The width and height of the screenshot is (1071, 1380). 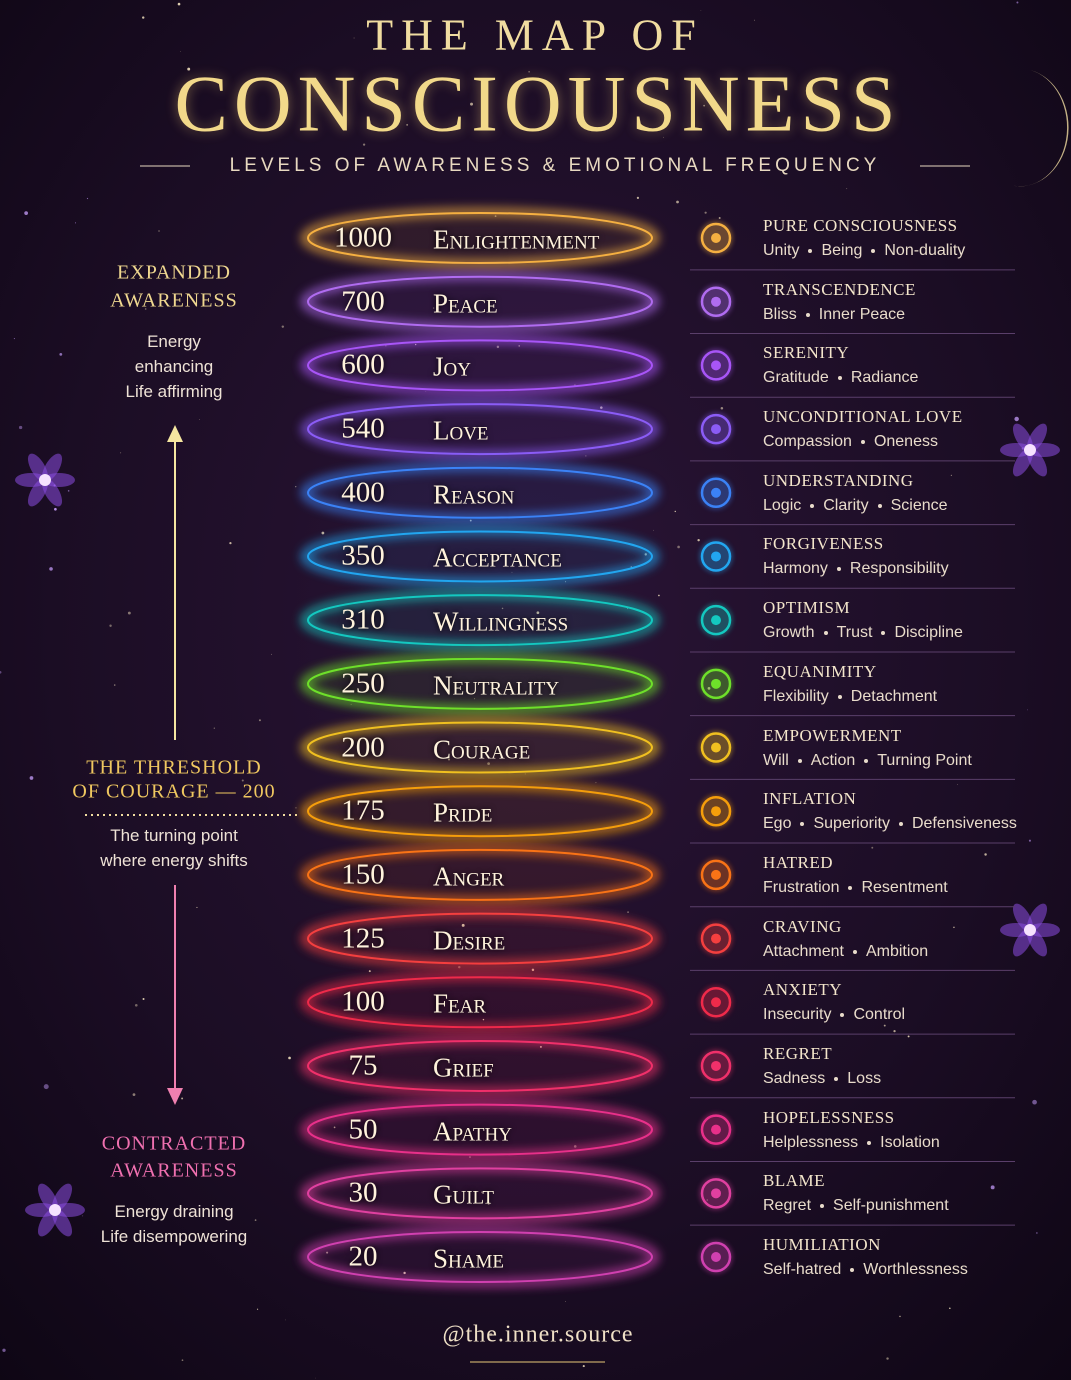 What do you see at coordinates (797, 1015) in the screenshot?
I see `keyword: Insecurity` at bounding box center [797, 1015].